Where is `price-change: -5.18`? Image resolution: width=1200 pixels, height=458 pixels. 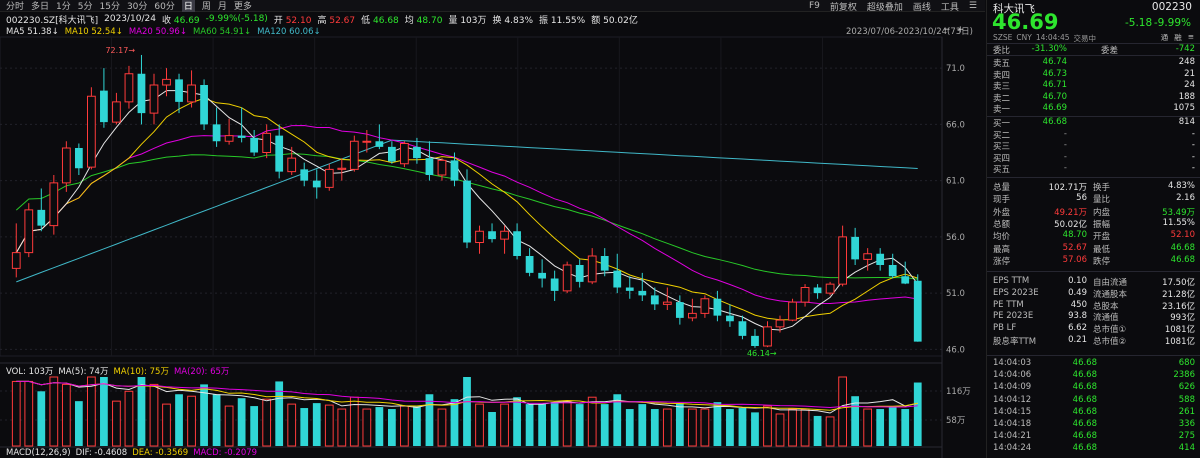
price-change: -5.18 is located at coordinates (1139, 23).